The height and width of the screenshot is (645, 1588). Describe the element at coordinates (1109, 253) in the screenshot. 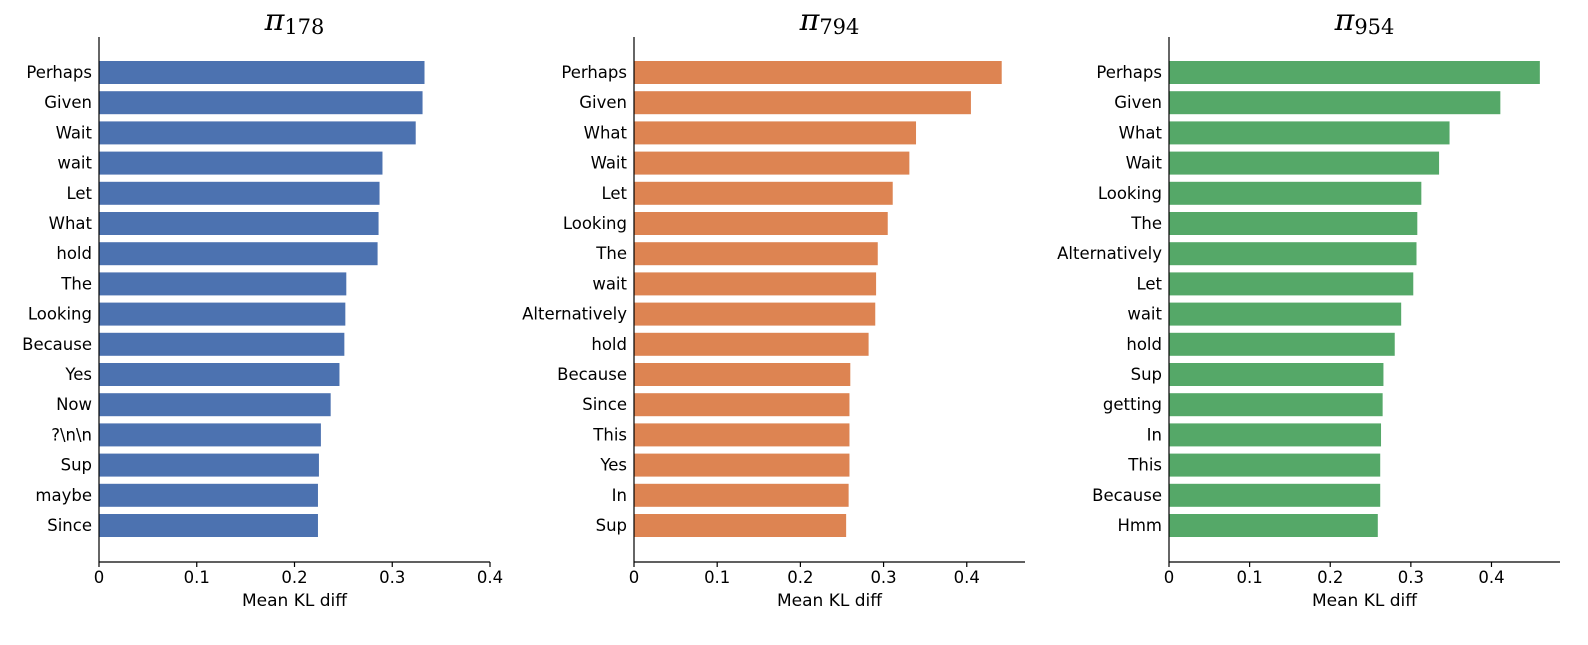

I see `category-label: Alternatively` at that location.